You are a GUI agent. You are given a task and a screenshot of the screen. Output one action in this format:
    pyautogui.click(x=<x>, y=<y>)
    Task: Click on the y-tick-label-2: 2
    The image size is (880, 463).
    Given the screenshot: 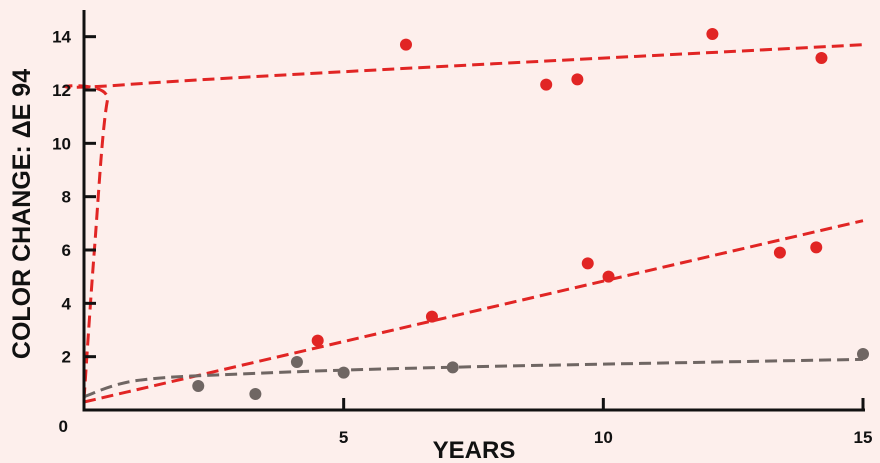 What is the action you would take?
    pyautogui.click(x=66, y=357)
    